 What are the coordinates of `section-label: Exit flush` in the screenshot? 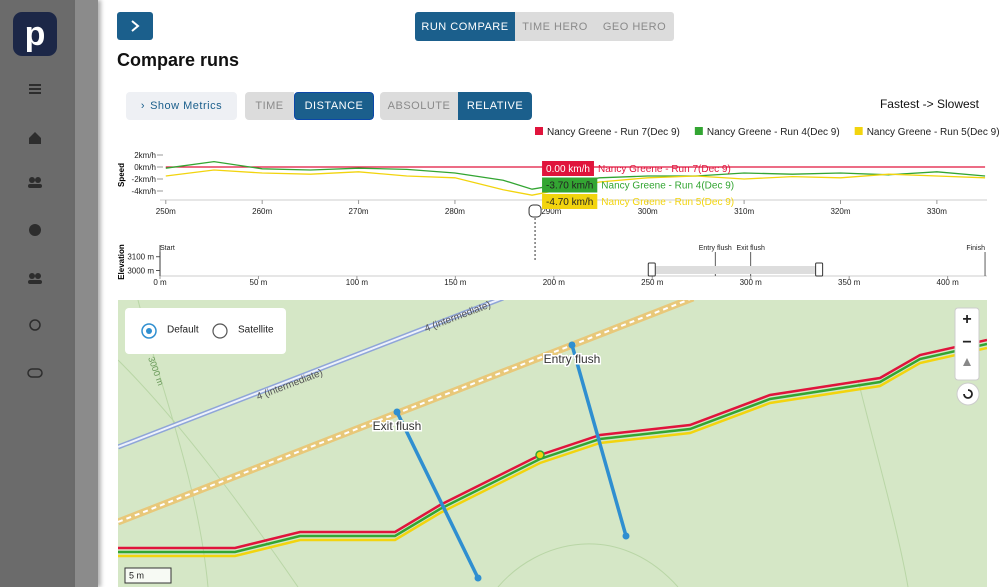 It's located at (751, 248).